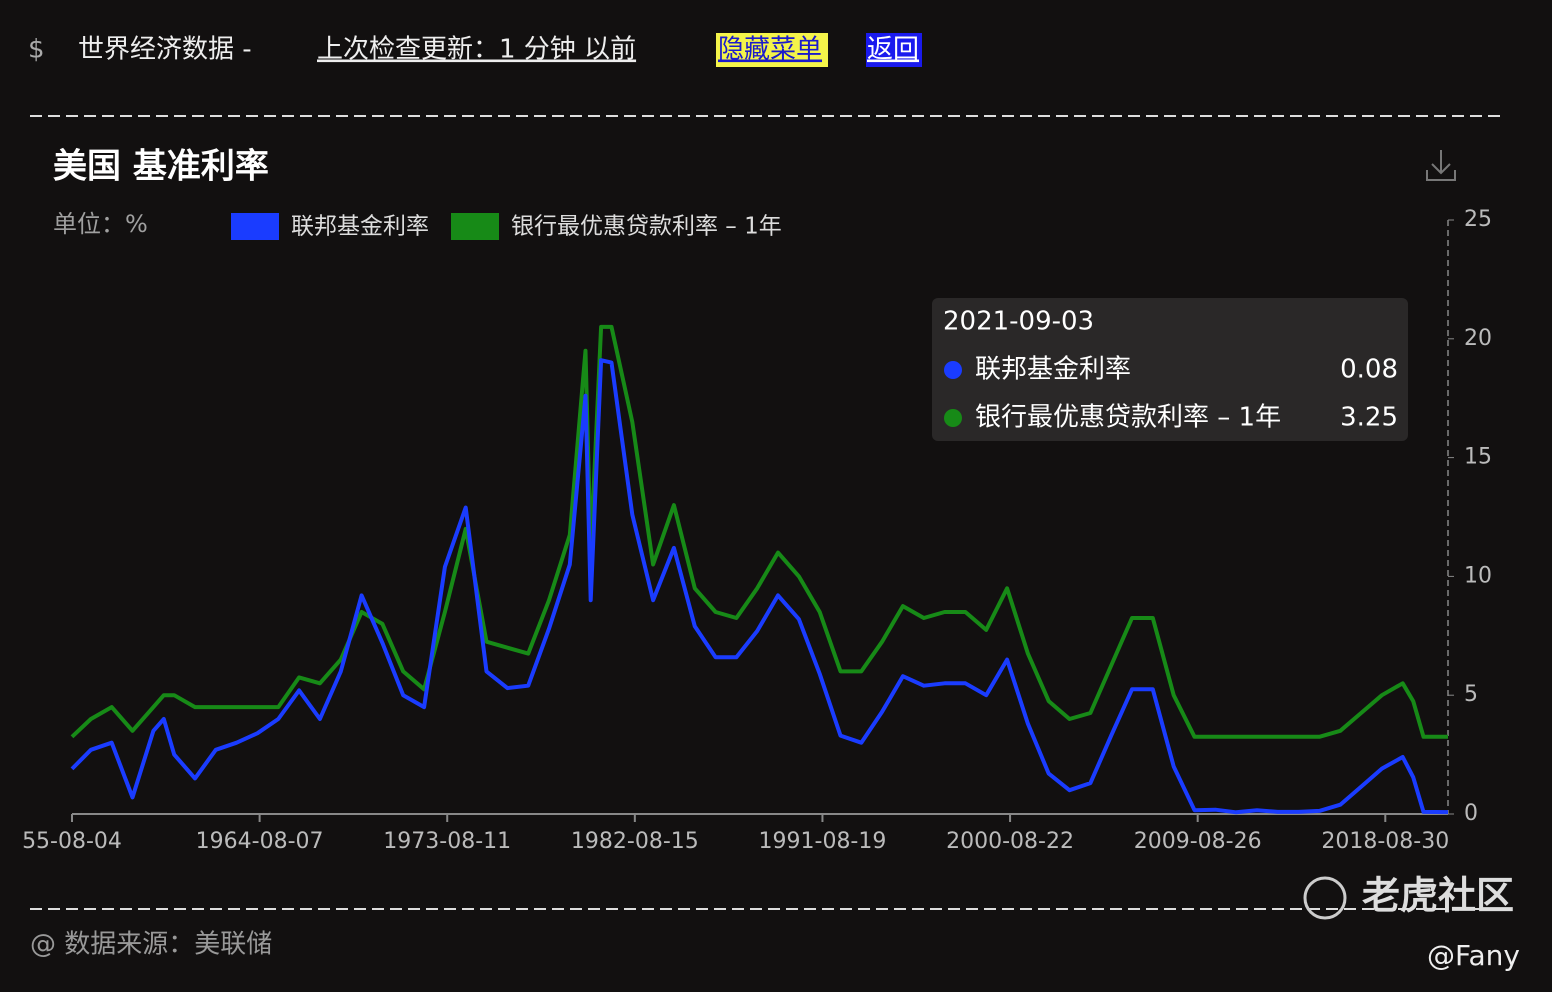  I want to click on x-tick-label: 2018-08-30, so click(1385, 841).